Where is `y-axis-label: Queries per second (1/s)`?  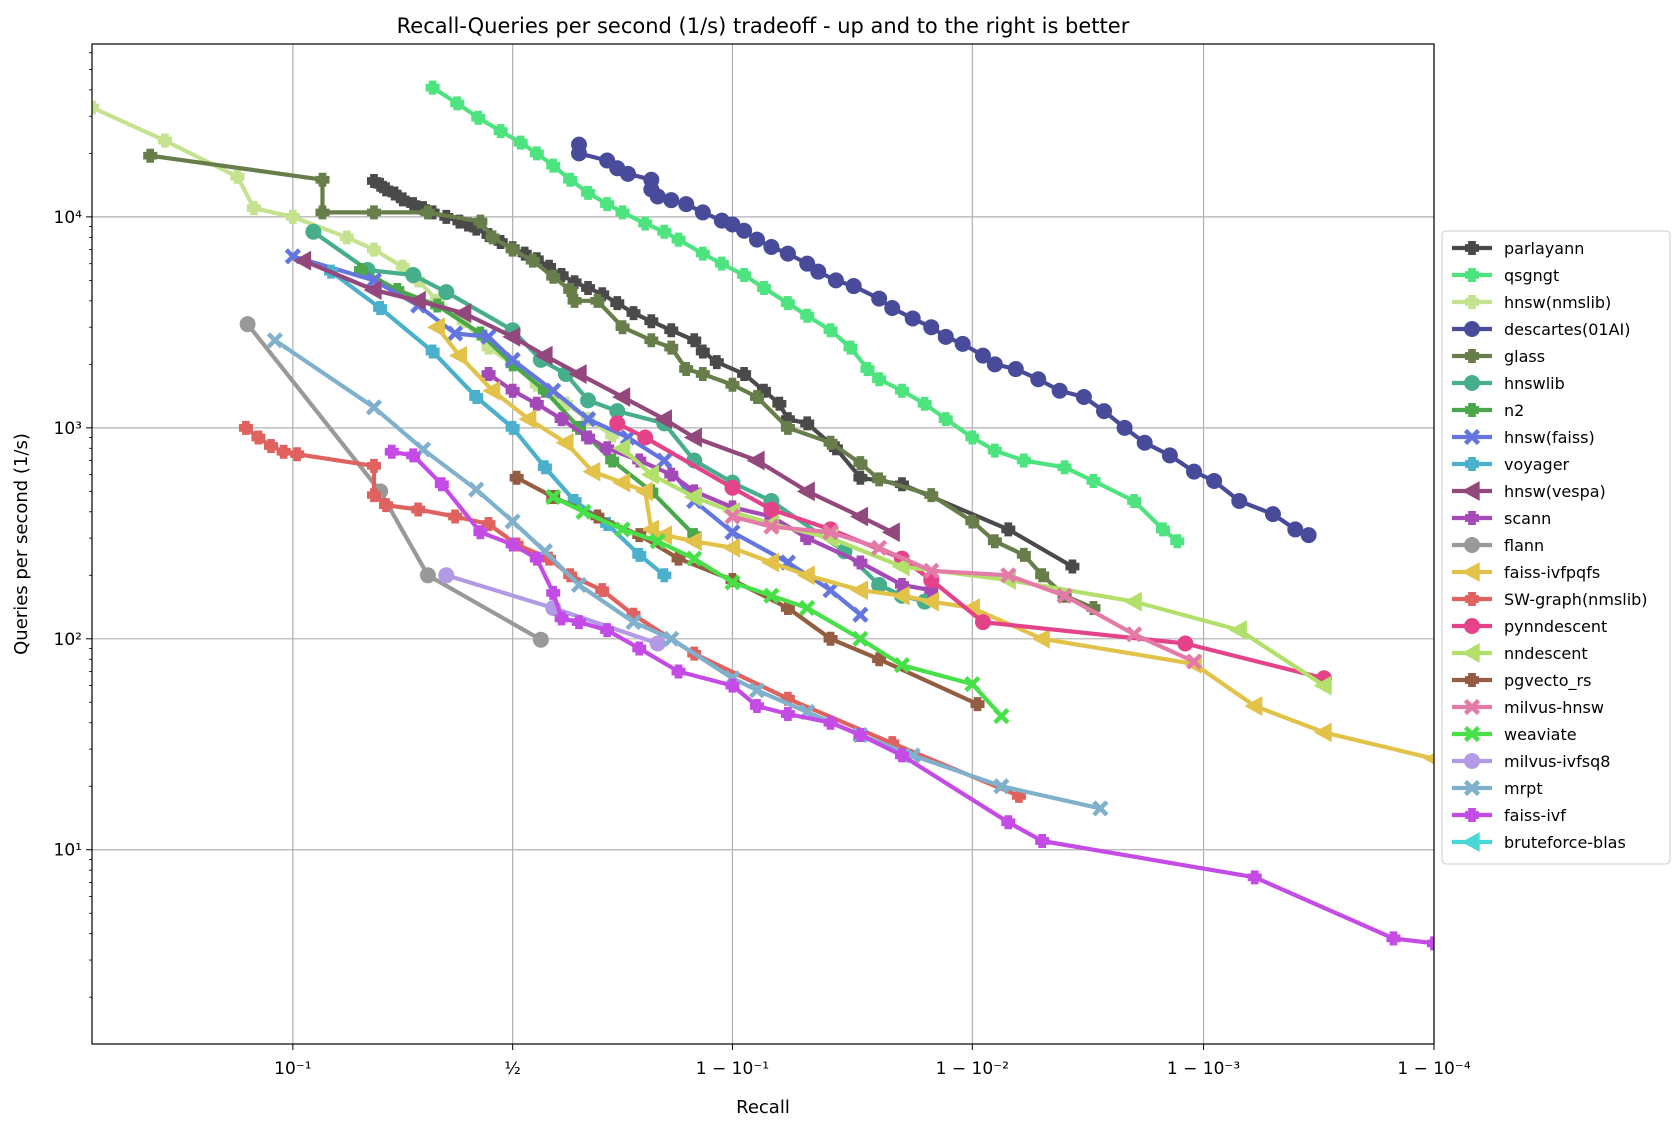
y-axis-label: Queries per second (1/s) is located at coordinates (21, 544).